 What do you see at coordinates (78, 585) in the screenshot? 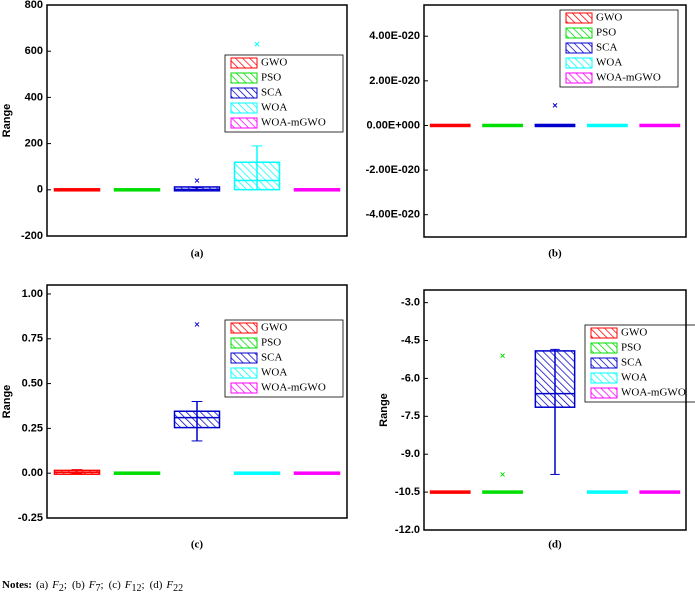
I see `note-tag: (b)` at bounding box center [78, 585].